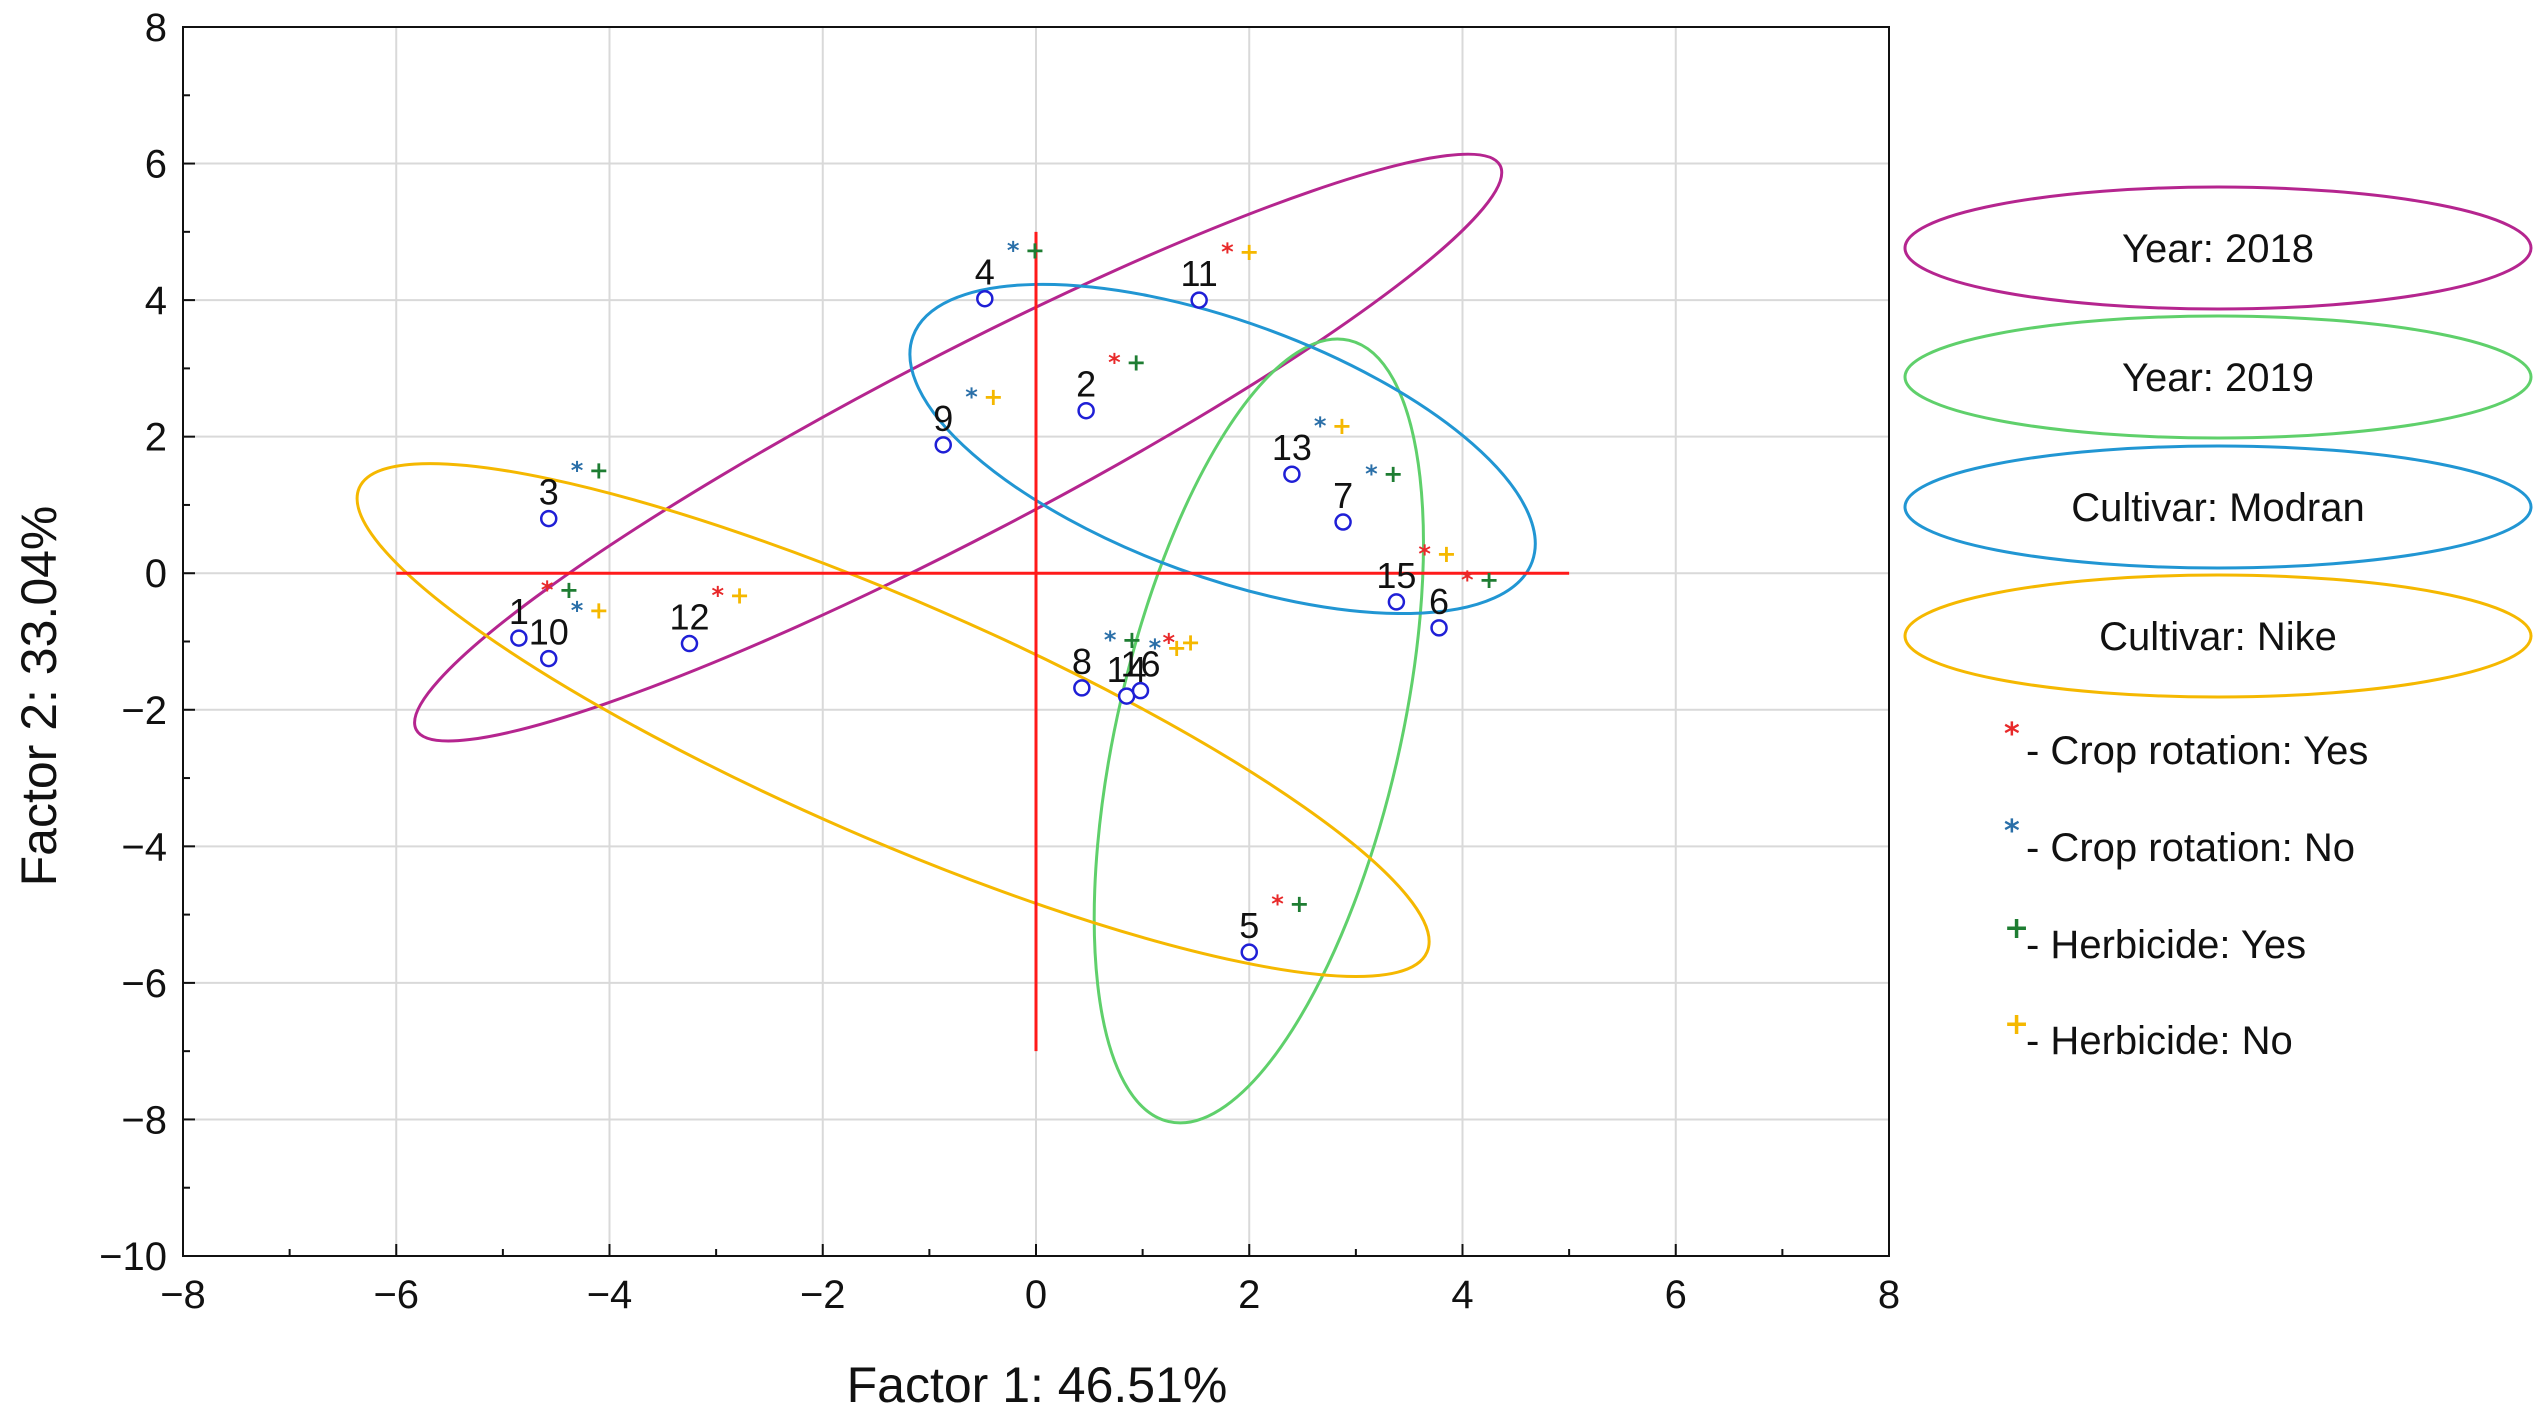  Describe the element at coordinates (144, 711) in the screenshot. I see `y-tick-label: −2` at that location.